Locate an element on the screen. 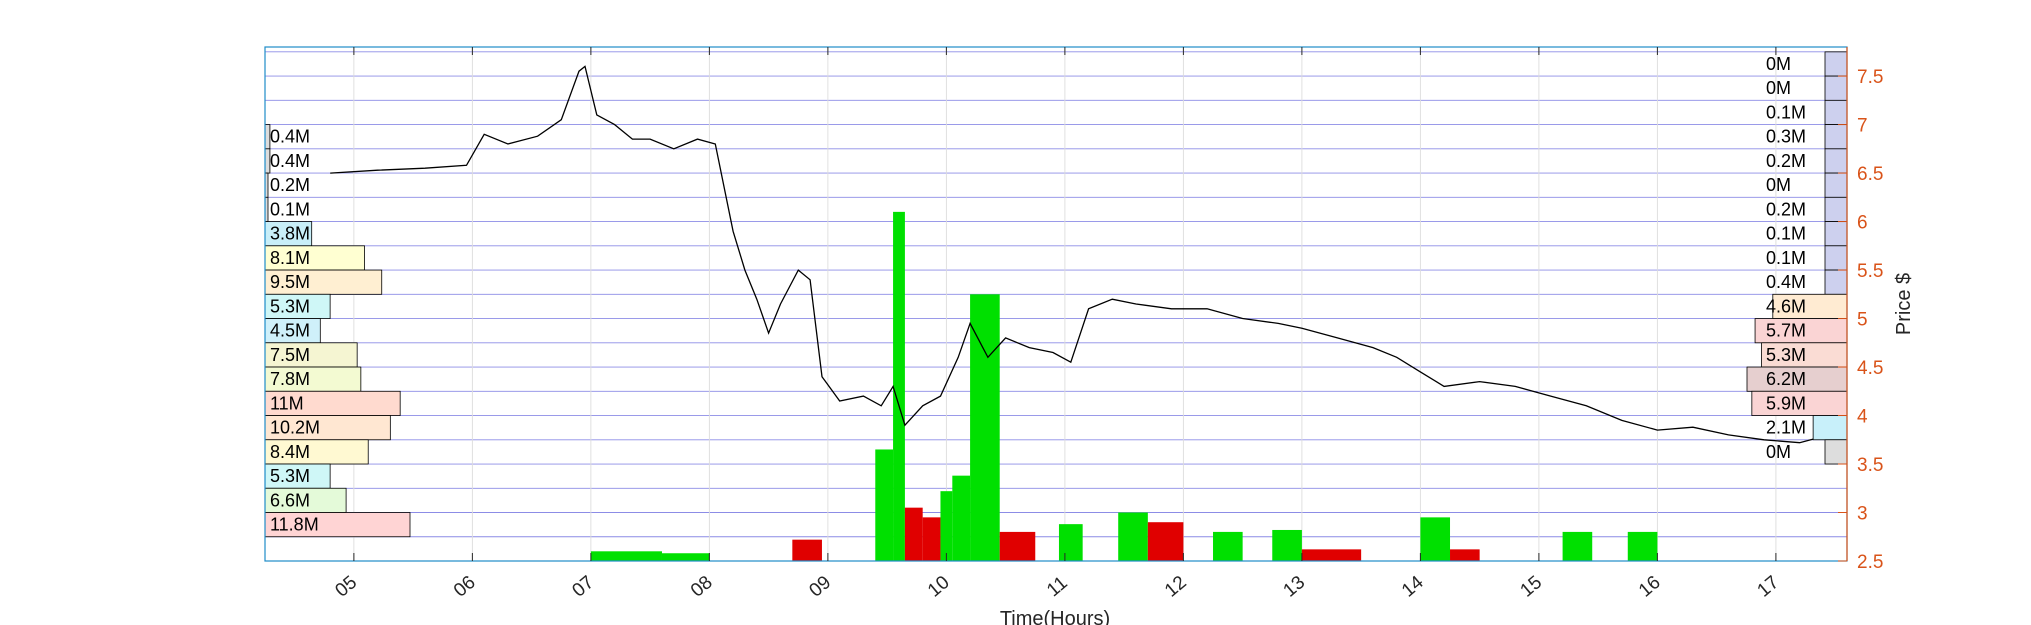  x-axis-label: Time(Hours) is located at coordinates (1055, 616).